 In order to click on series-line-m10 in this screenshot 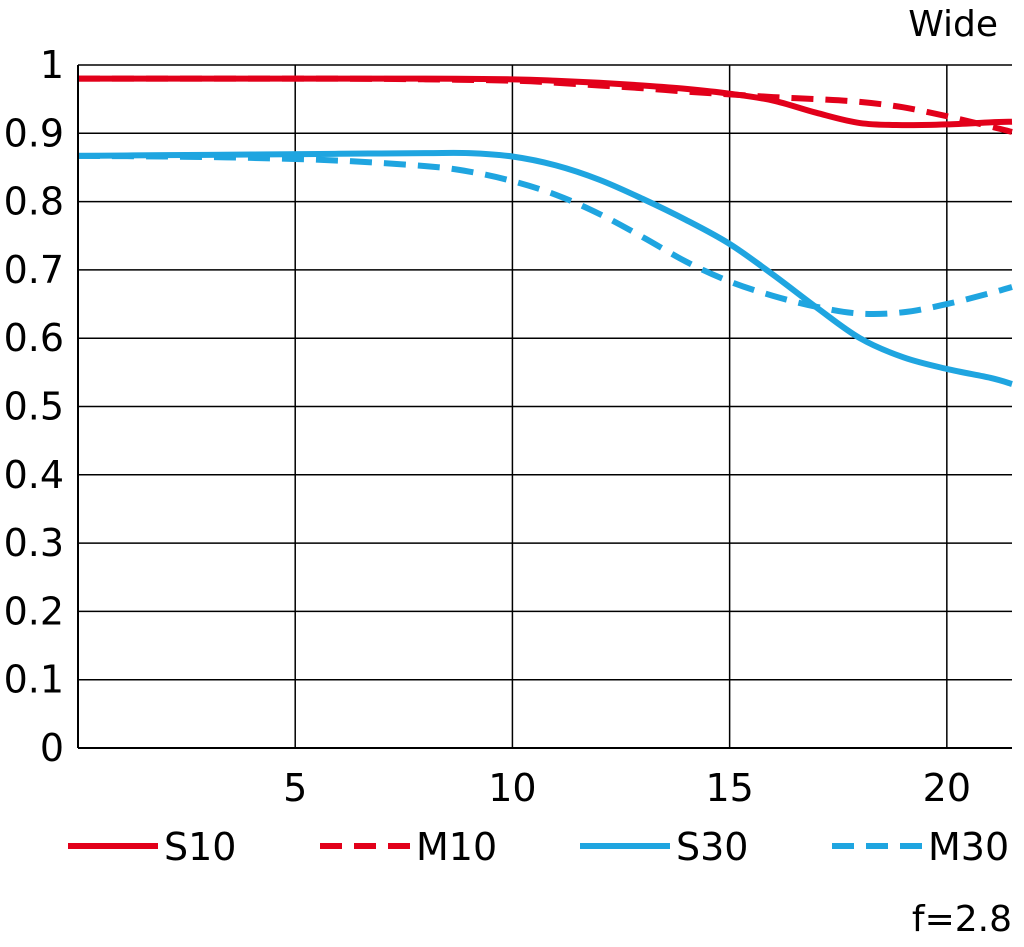, I will do `click(545, 105)`.